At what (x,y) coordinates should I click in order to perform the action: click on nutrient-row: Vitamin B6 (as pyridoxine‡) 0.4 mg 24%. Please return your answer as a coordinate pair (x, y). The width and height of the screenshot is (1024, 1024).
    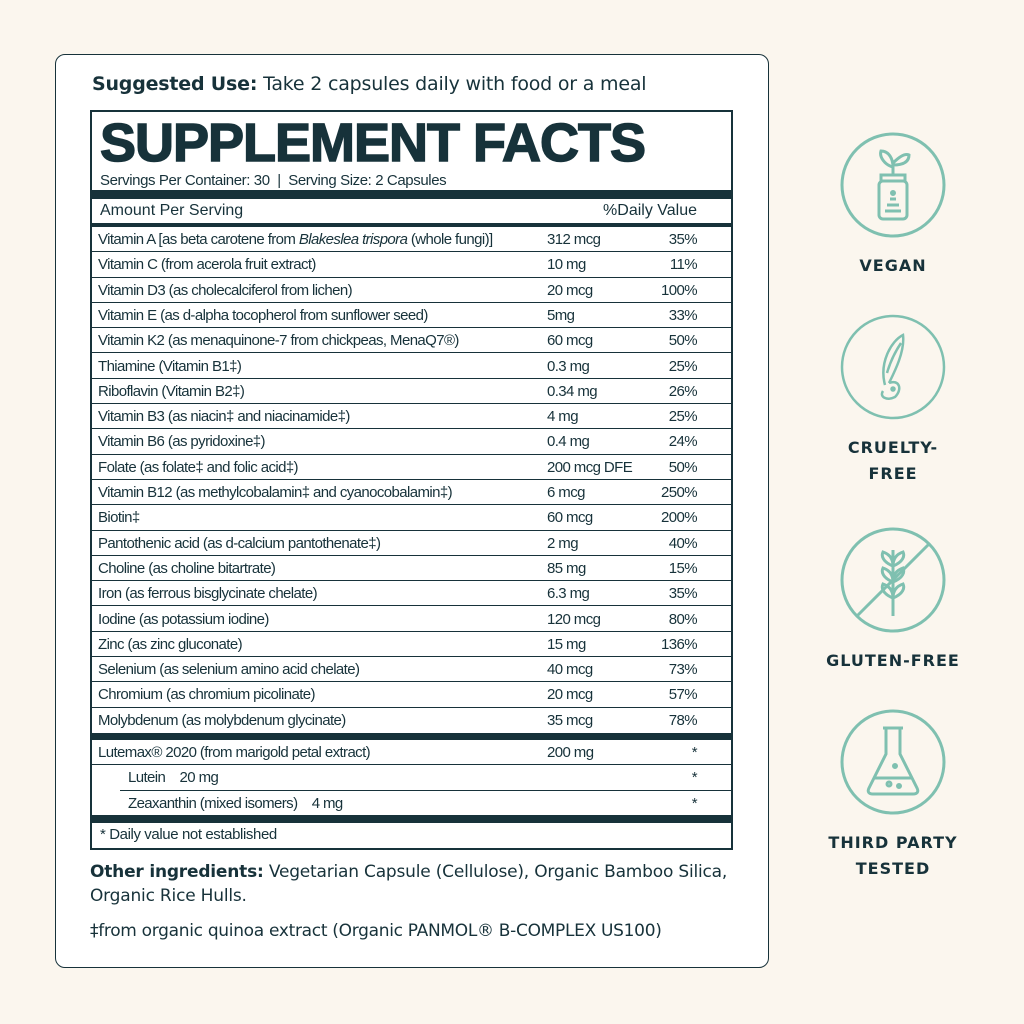
    Looking at the image, I should click on (411, 442).